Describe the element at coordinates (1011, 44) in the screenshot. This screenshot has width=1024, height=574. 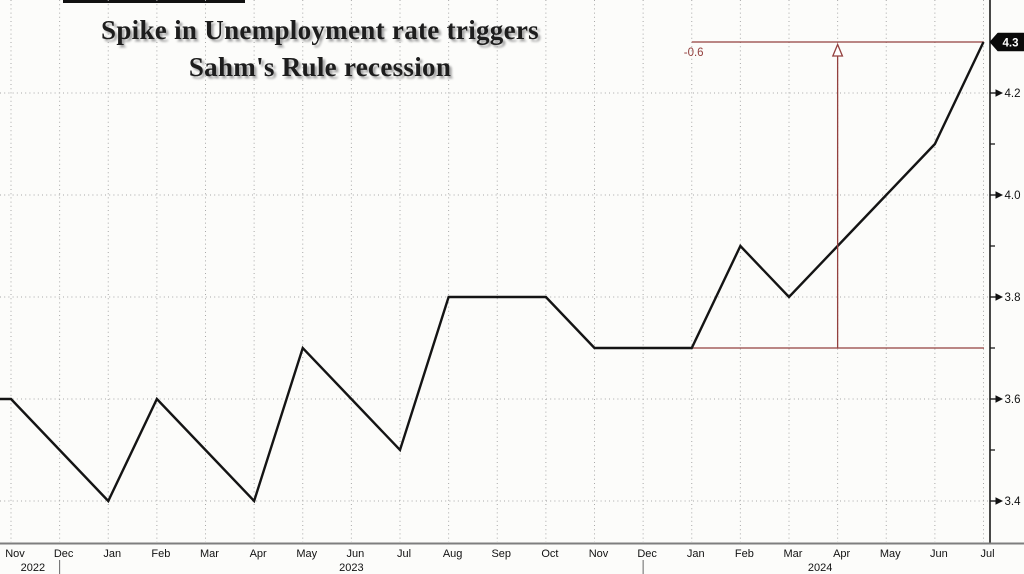
I see `last-value-badge-label: 4.3` at that location.